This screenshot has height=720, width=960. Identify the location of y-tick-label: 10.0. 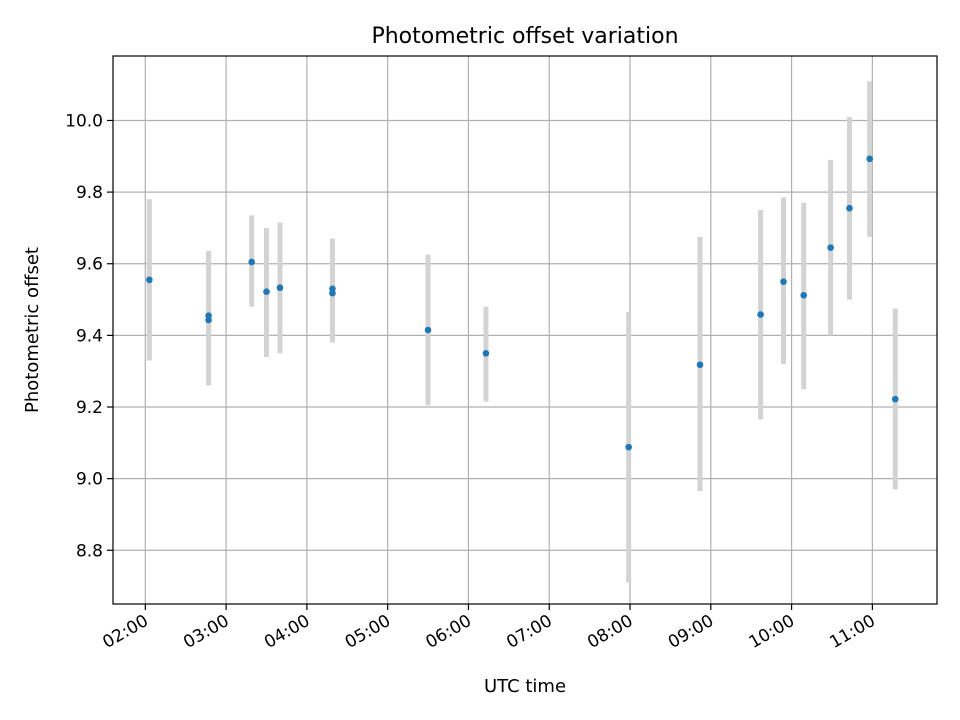
(84, 121).